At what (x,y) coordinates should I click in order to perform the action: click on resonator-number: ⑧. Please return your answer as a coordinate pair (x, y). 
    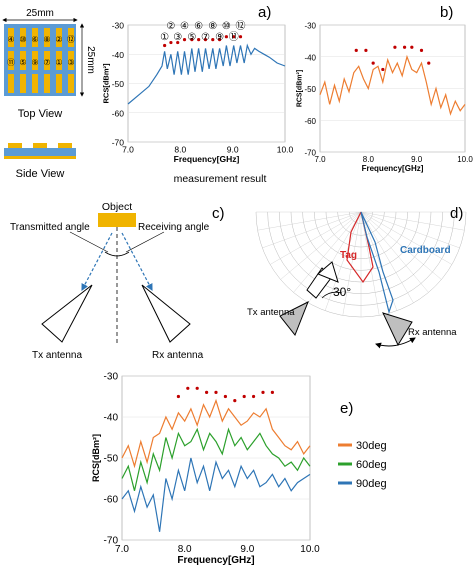
    Looking at the image, I should click on (46, 39).